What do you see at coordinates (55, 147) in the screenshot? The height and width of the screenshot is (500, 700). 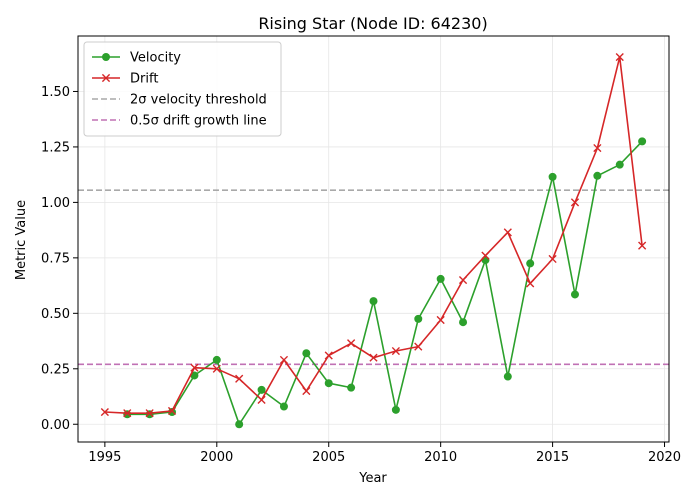 I see `y-tick-label: 1.25` at bounding box center [55, 147].